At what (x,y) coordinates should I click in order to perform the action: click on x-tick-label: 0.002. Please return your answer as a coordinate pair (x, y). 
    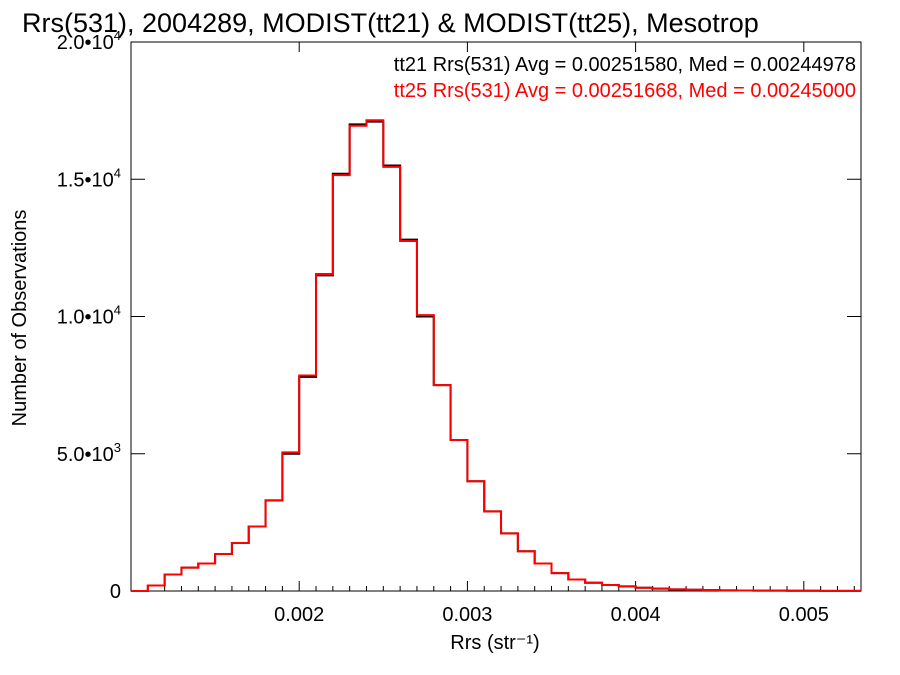
    Looking at the image, I should click on (299, 615).